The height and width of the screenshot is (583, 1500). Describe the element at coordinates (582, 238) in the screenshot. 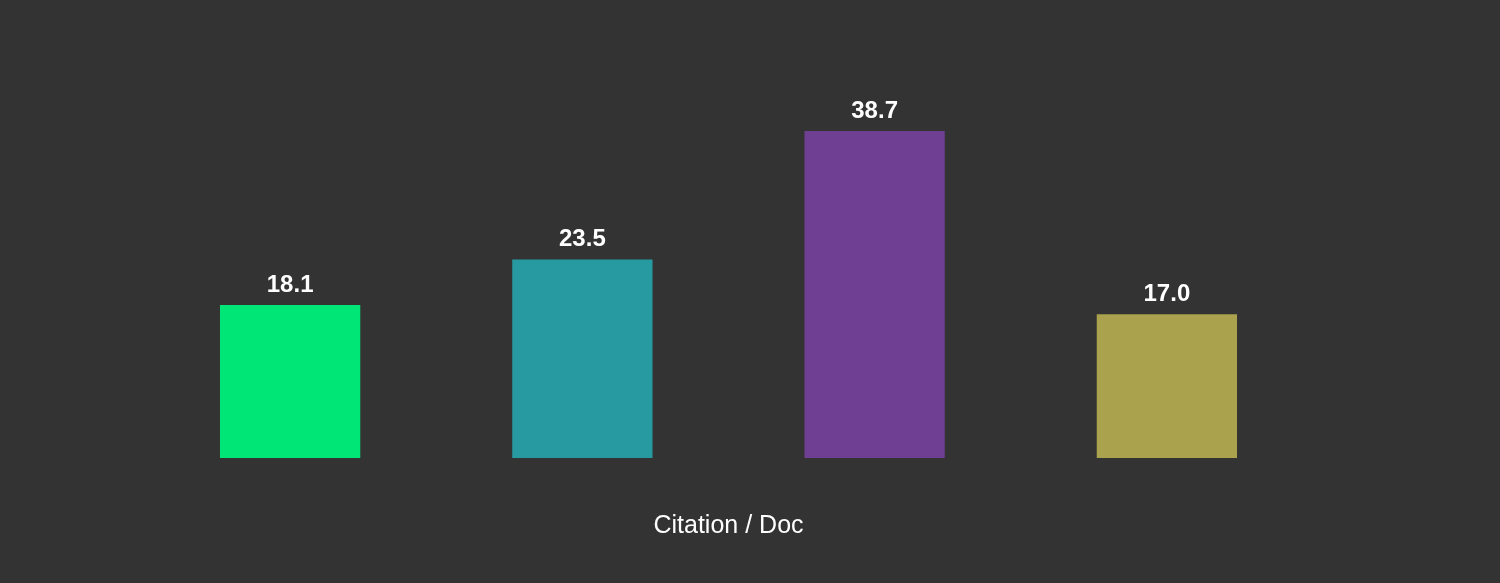

I see `data-label: 23.5` at that location.